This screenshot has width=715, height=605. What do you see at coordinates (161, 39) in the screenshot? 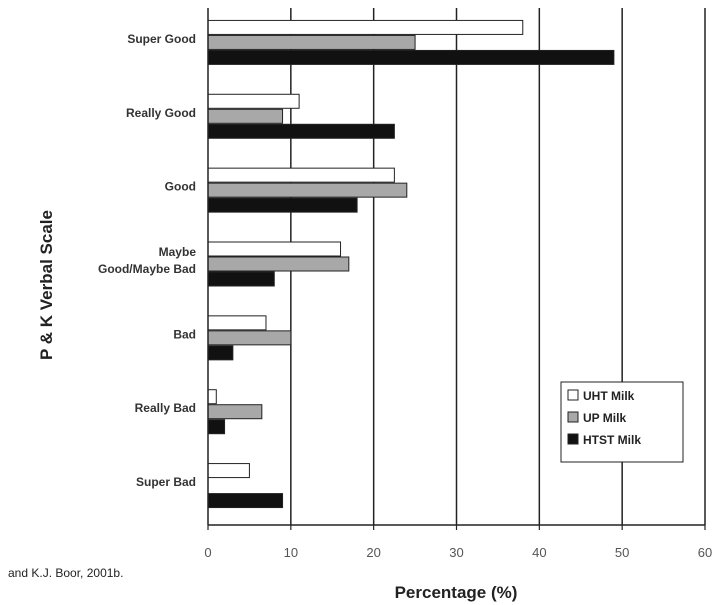
I see `category-label: Super Good` at bounding box center [161, 39].